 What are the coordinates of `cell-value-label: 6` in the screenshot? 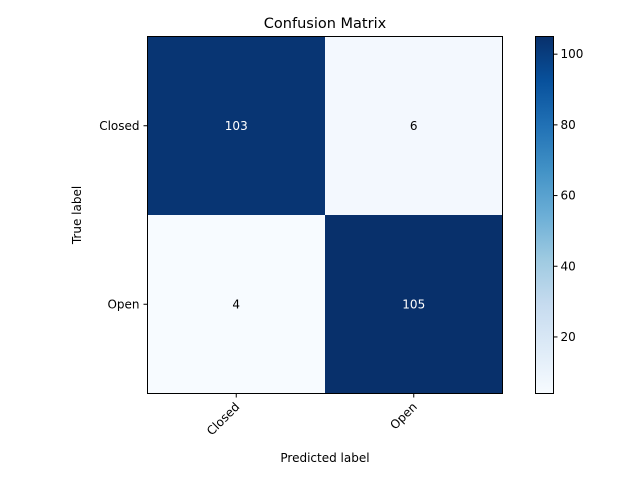 It's located at (414, 126).